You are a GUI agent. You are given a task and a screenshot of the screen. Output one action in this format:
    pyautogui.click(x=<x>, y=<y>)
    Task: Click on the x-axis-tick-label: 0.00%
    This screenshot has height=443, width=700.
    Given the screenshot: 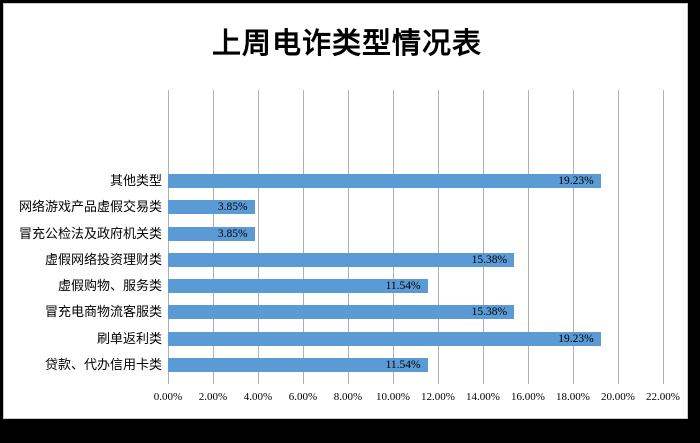 What is the action you would take?
    pyautogui.click(x=168, y=397)
    